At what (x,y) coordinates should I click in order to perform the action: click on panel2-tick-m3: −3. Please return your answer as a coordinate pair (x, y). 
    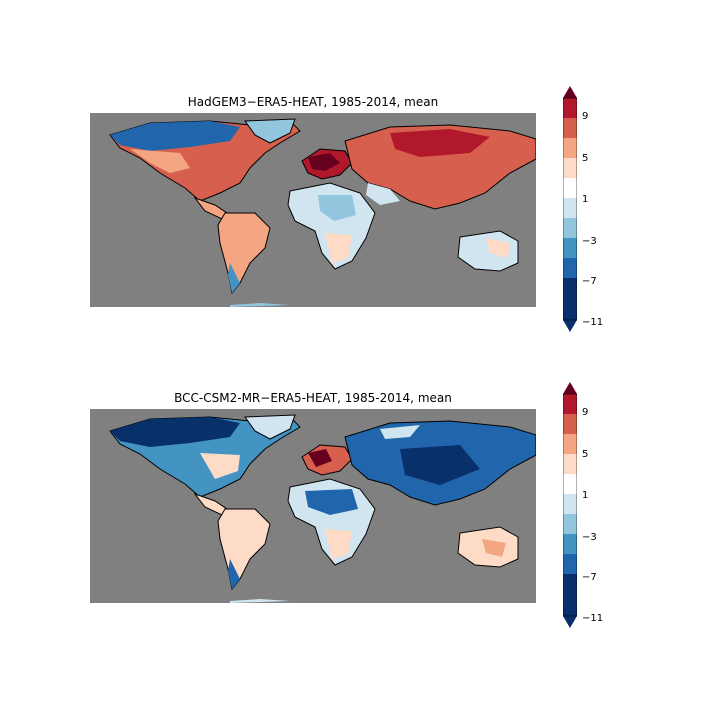
    Looking at the image, I should click on (589, 537).